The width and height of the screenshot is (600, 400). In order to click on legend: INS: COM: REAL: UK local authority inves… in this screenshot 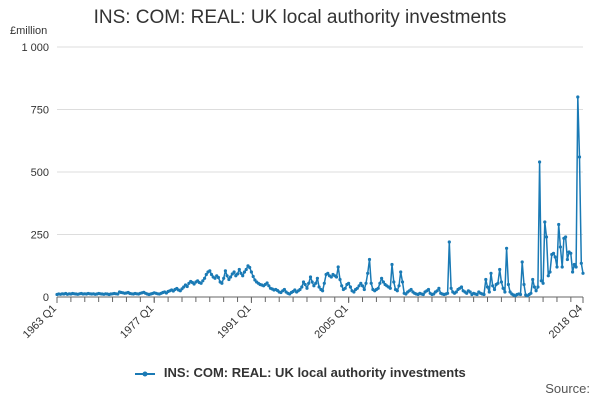, I will do `click(300, 372)`.